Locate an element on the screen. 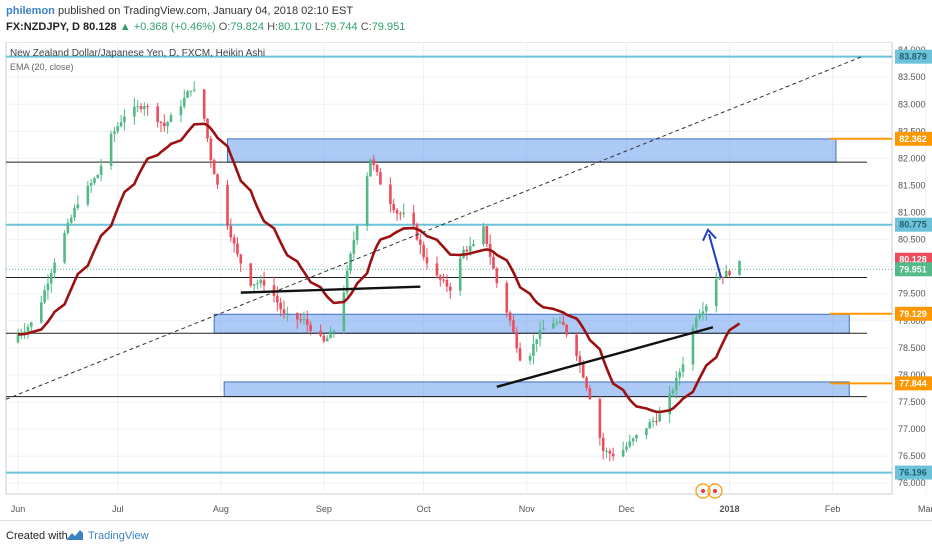 The image size is (932, 551). price-tag-label: 76.196 is located at coordinates (913, 473).